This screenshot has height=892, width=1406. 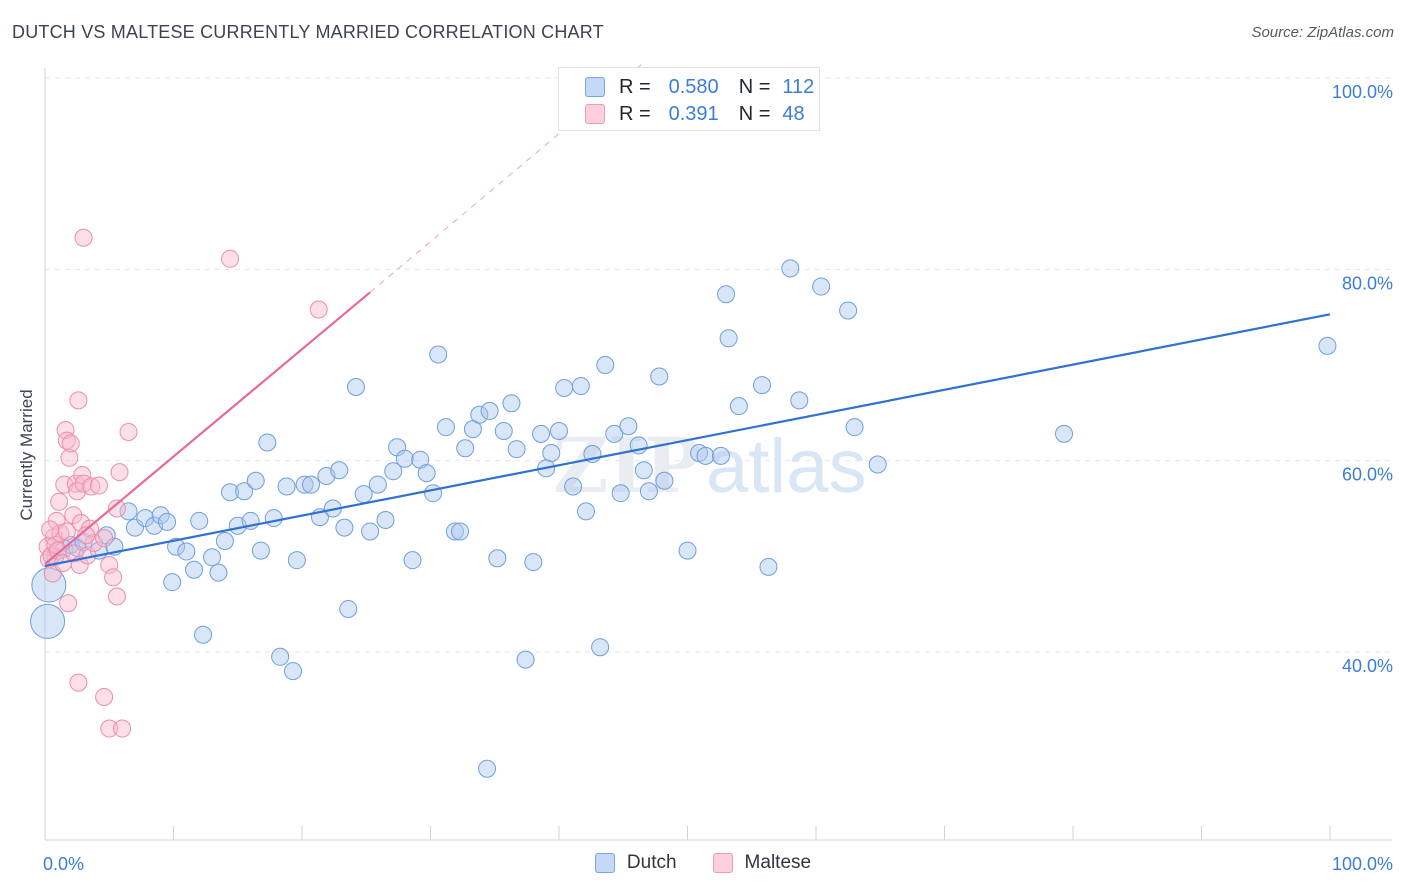 I want to click on watermark: ZIP atlas, so click(x=710, y=465).